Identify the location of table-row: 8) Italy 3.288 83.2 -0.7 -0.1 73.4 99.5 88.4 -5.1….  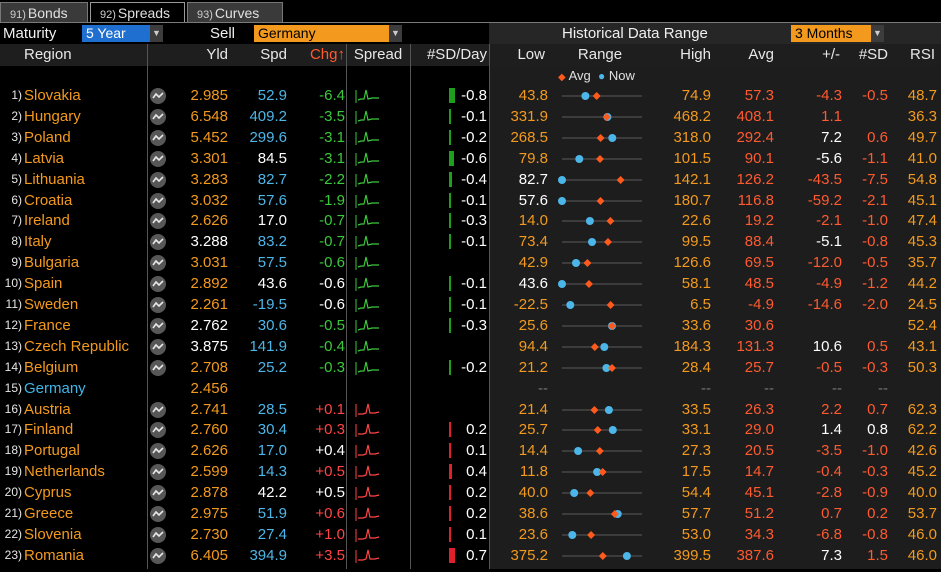
(470, 241).